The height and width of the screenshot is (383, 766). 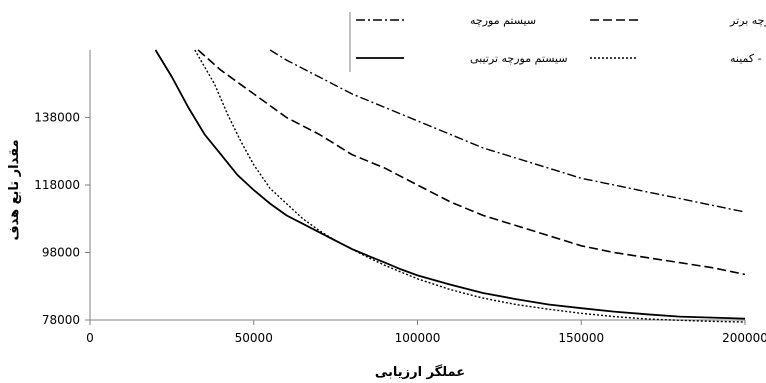 I want to click on x-tick-label: 50000, so click(x=254, y=338).